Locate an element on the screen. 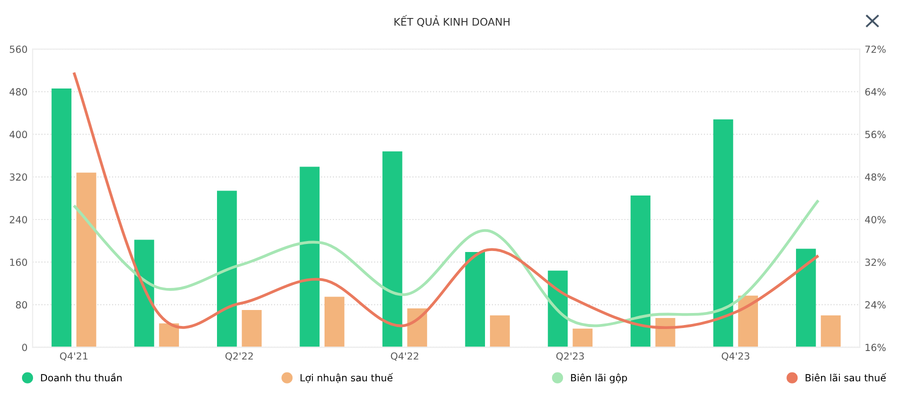  y2-tick-label: 24% is located at coordinates (875, 305).